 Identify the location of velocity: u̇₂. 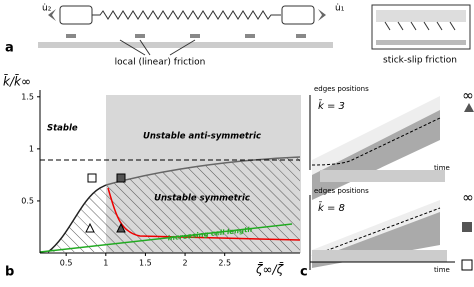
(47, 9).